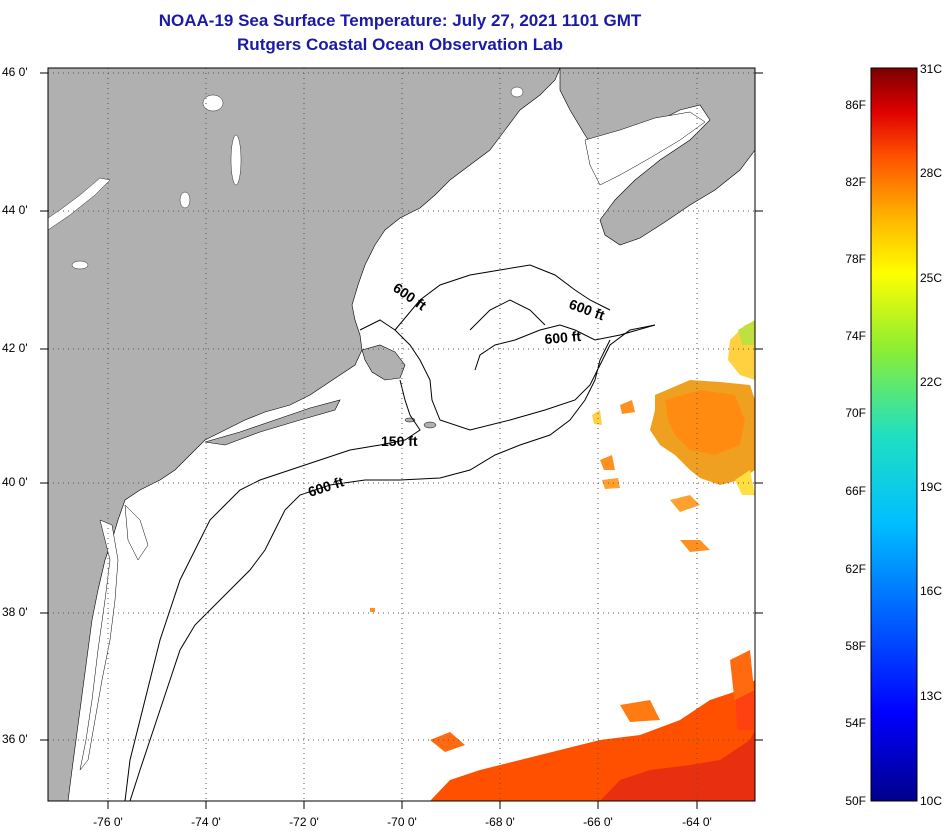 The width and height of the screenshot is (952, 832). Describe the element at coordinates (931, 382) in the screenshot. I see `colorbar-c-label: 22C` at that location.